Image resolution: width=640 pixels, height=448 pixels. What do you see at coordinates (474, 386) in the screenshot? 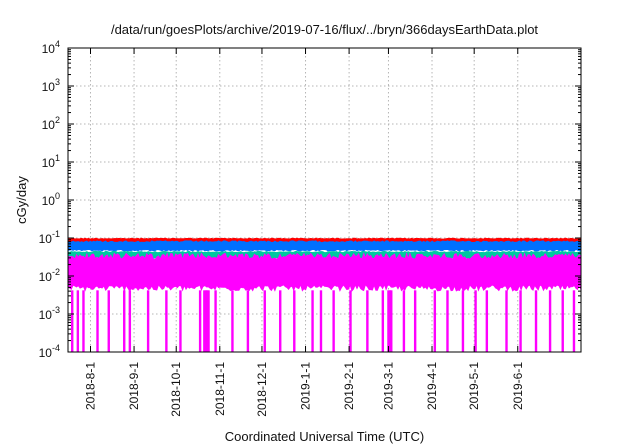
I see `x-tick-label: 2019-5-1` at bounding box center [474, 386].